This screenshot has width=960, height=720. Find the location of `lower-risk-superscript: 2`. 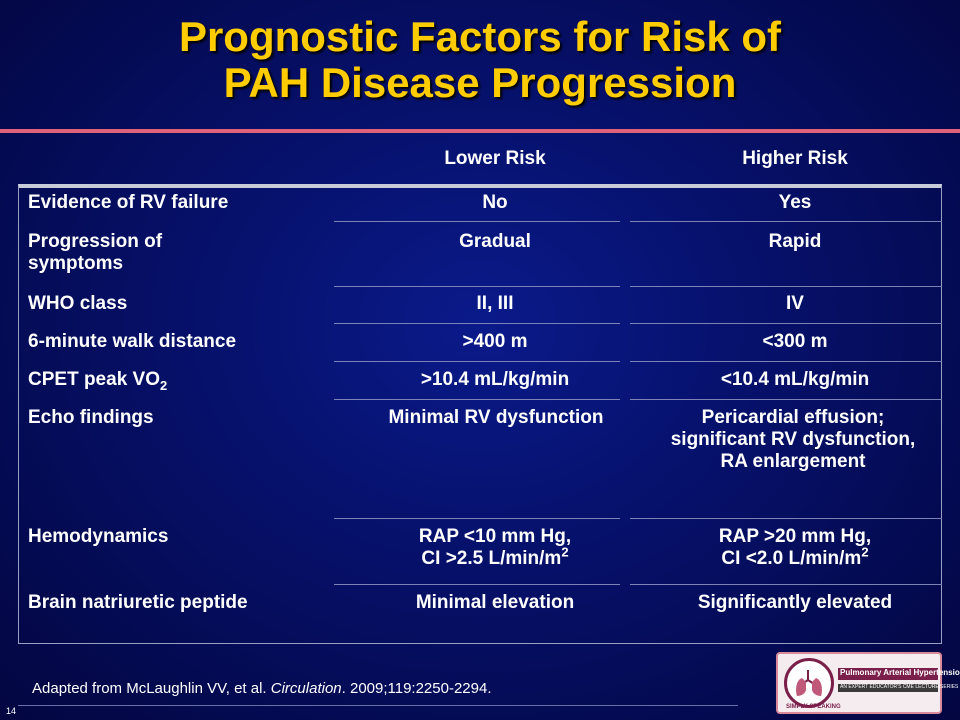

lower-risk-superscript: 2 is located at coordinates (565, 552).